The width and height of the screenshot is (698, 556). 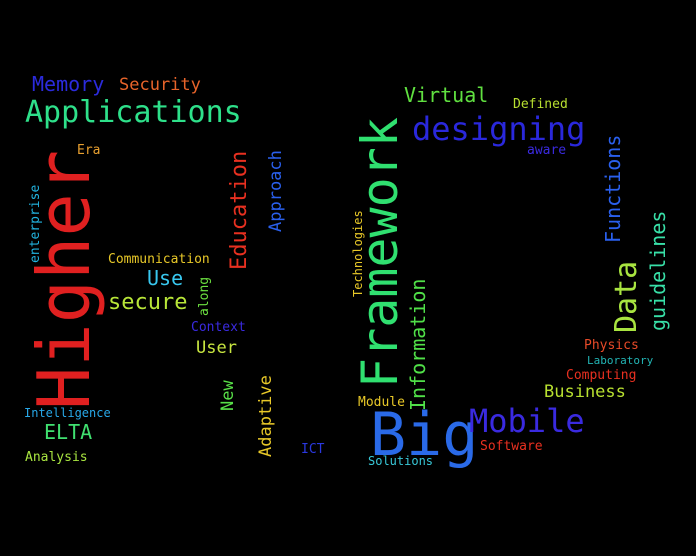 What do you see at coordinates (540, 104) in the screenshot?
I see `word-defined: Defined` at bounding box center [540, 104].